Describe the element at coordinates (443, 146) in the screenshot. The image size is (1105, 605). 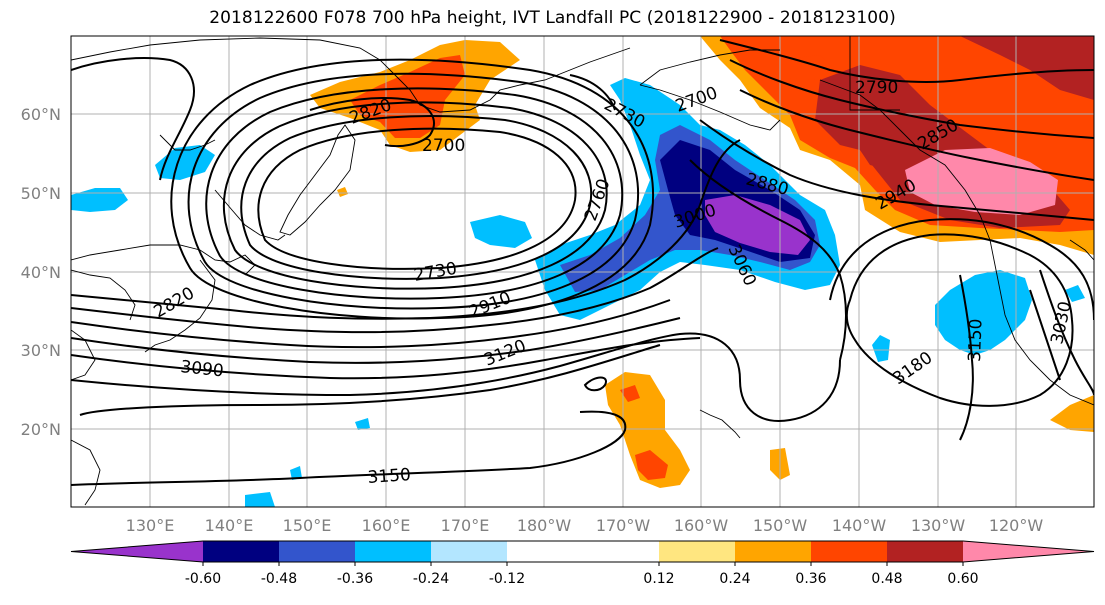
I see `contour-label: 2700` at that location.